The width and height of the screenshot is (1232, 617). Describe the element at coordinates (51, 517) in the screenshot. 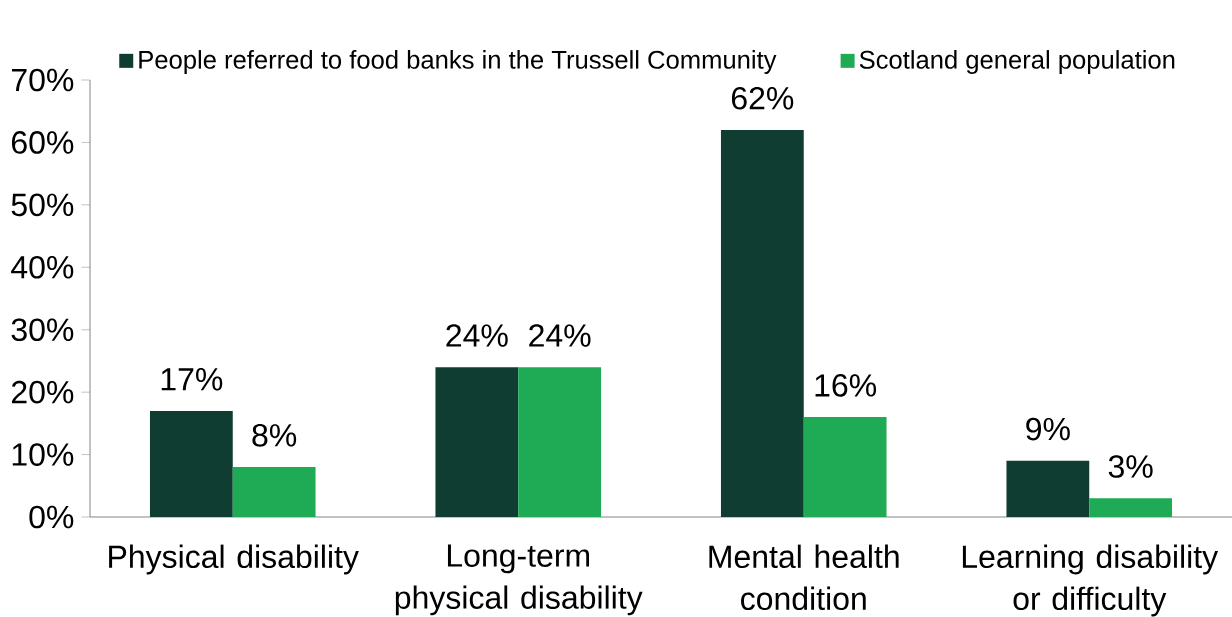

I see `y-tick-label: 0%` at that location.